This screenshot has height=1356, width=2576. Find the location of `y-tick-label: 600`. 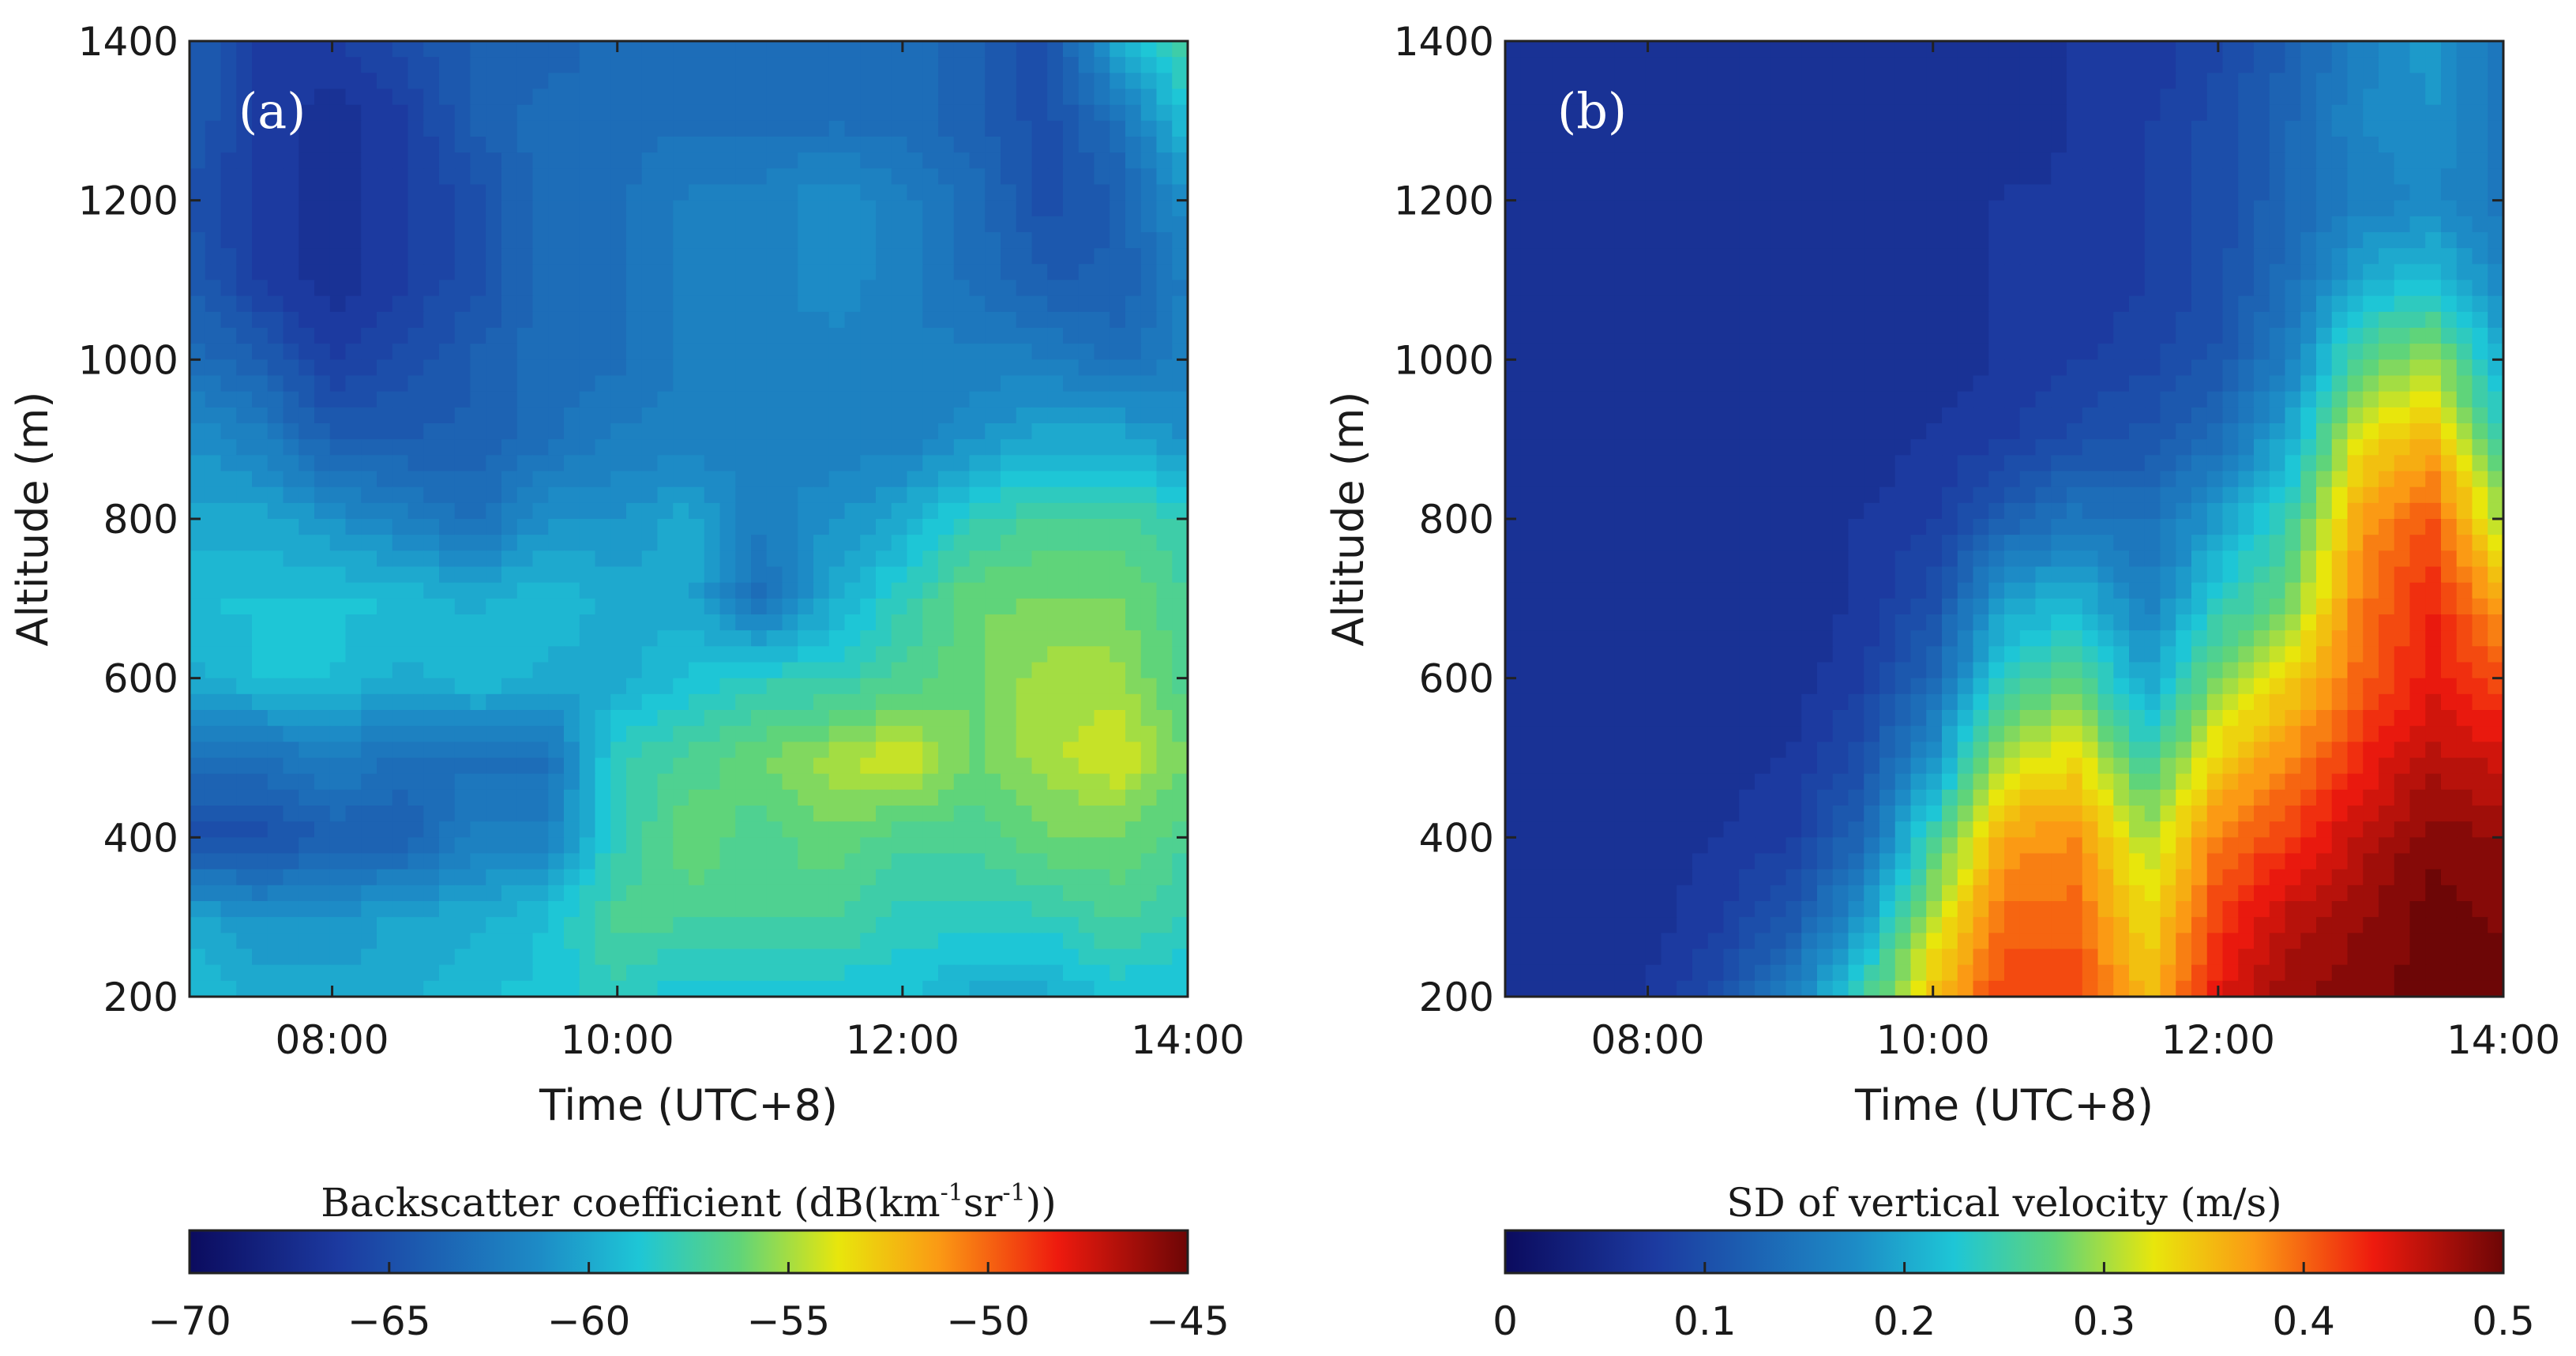

y-tick-label: 600 is located at coordinates (140, 679).